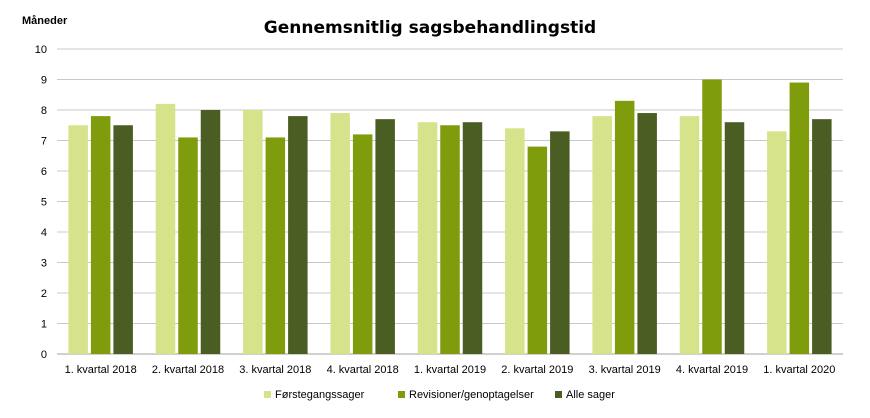 The image size is (870, 418). Describe the element at coordinates (44, 81) in the screenshot. I see `y-tick-label: 9` at that location.